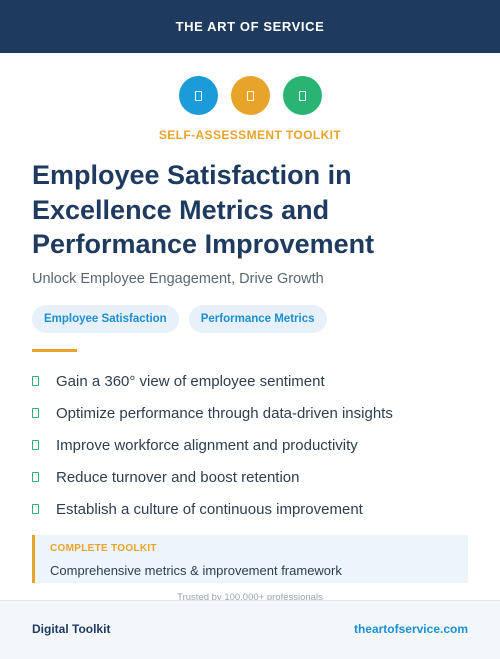  Describe the element at coordinates (257, 319) in the screenshot. I see `tag-performance-metrics: Performance Metrics` at that location.